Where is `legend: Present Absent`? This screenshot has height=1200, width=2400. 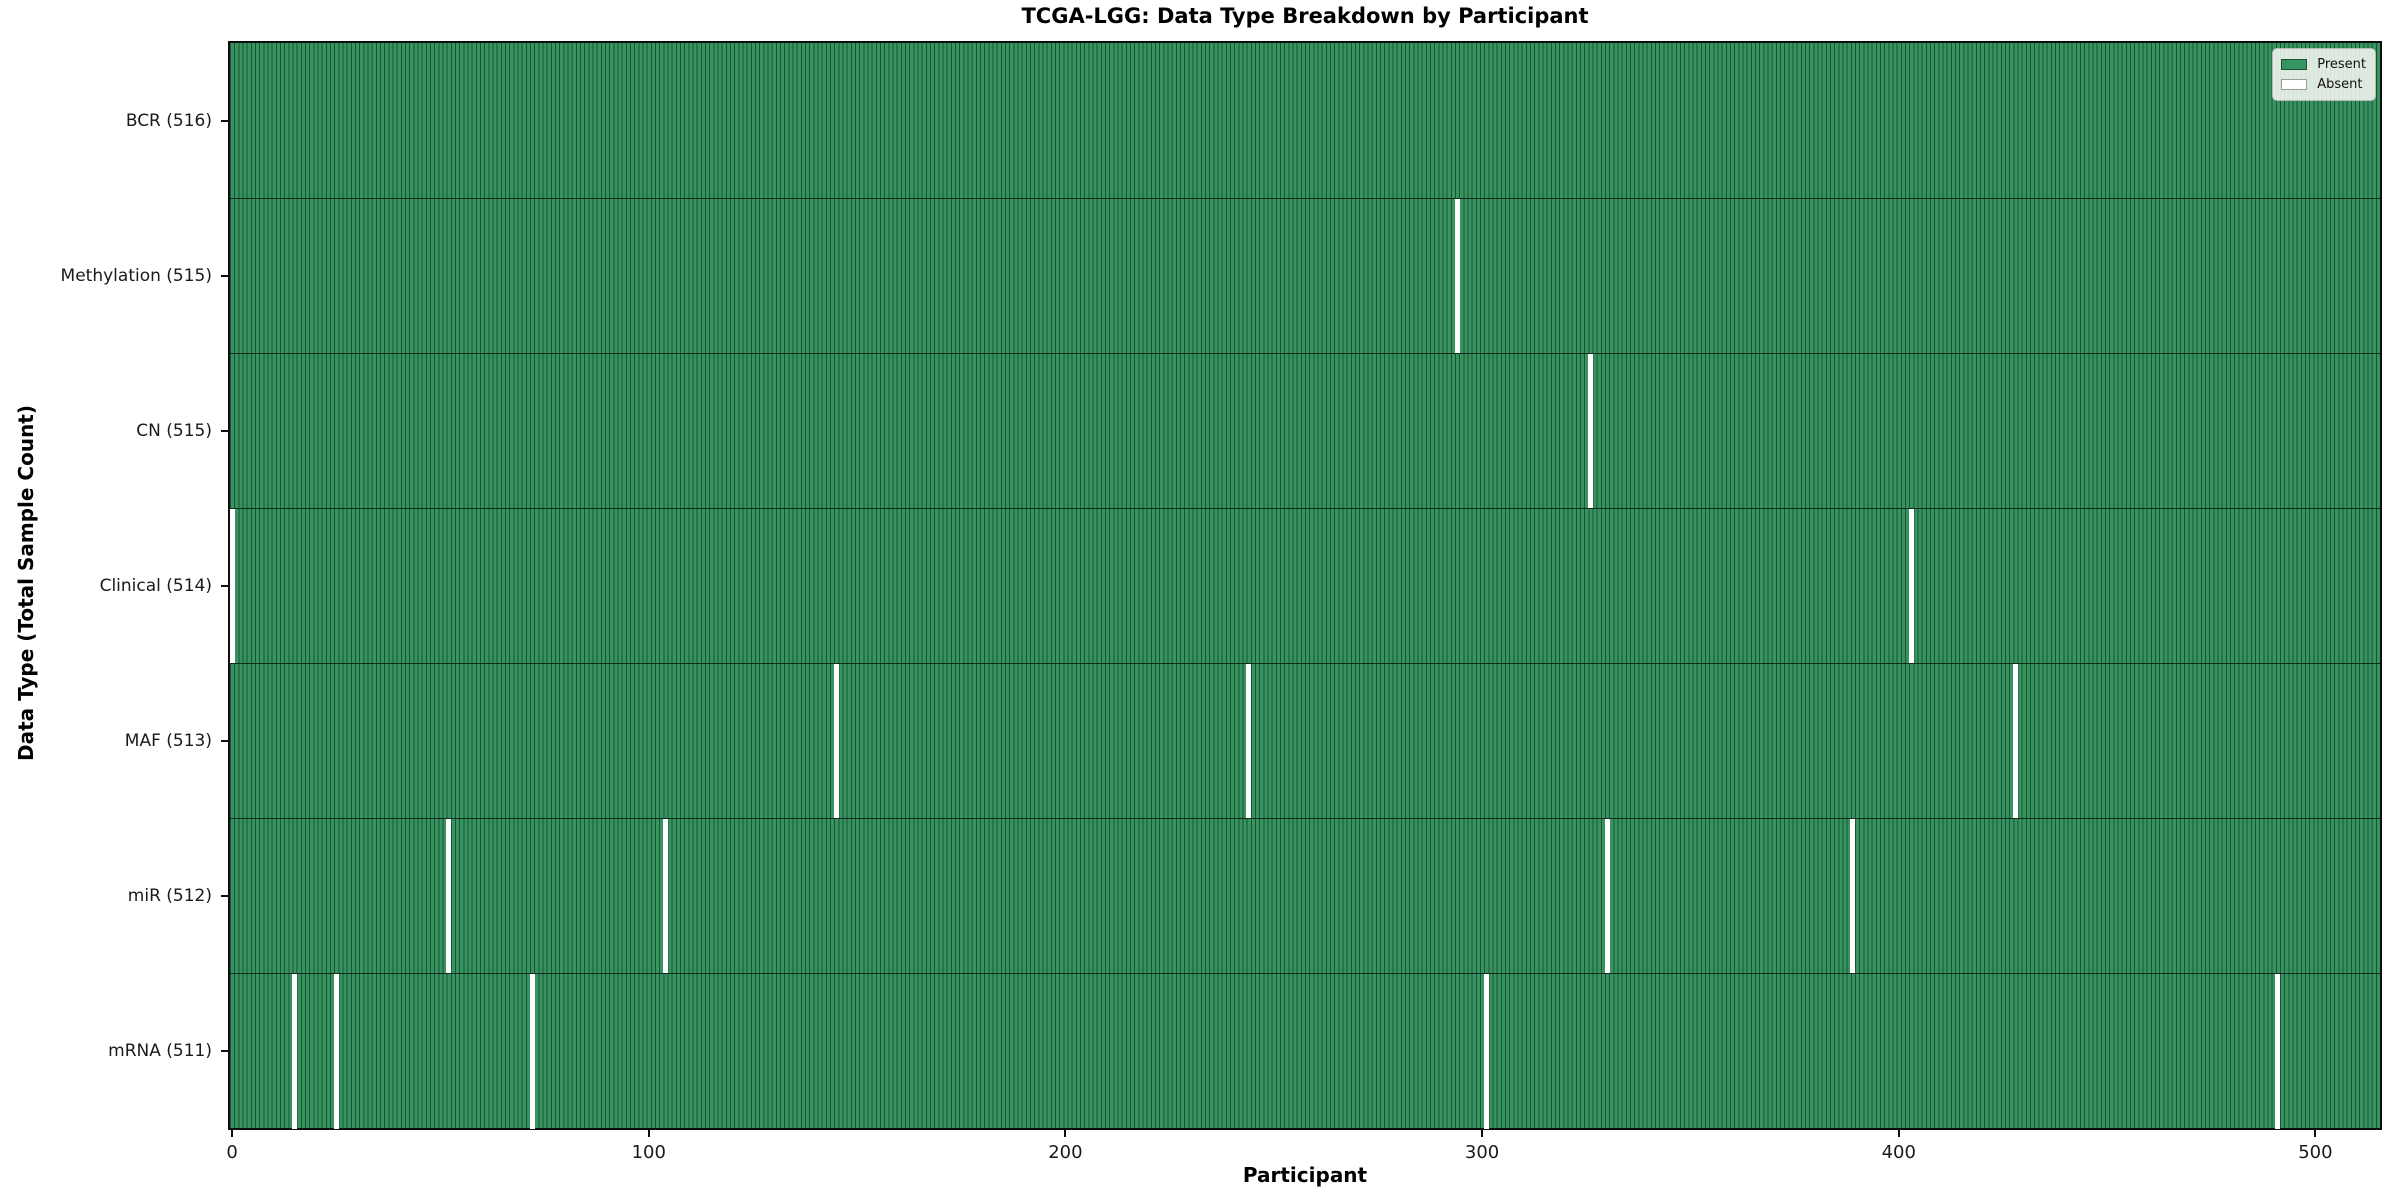 legend: Present Absent is located at coordinates (2324, 74).